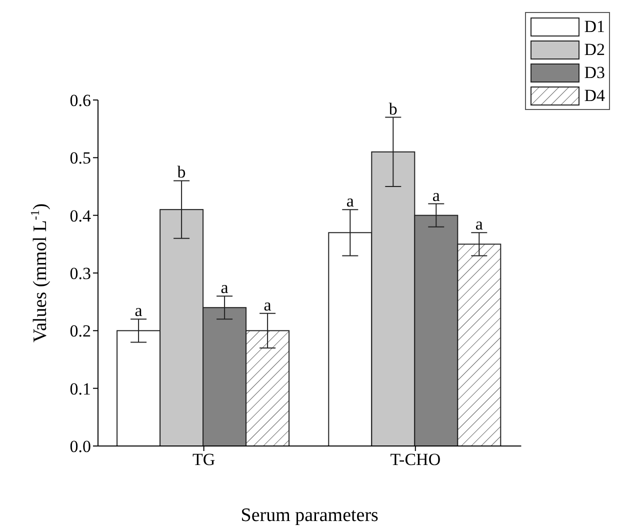 This screenshot has height=529, width=622. I want to click on y-tick-label: 0.0, so click(80, 446).